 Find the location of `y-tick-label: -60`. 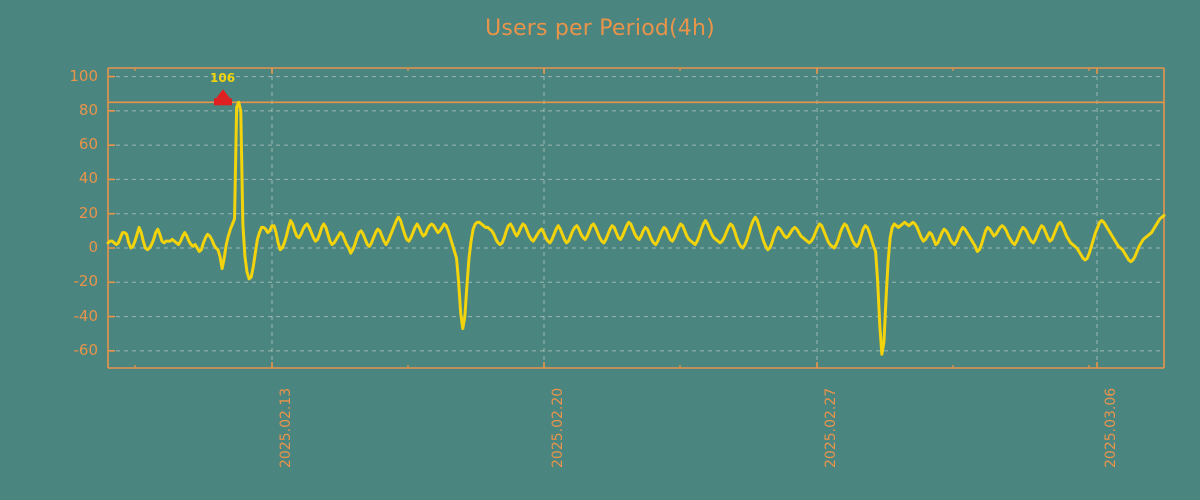

y-tick-label: -60 is located at coordinates (86, 349).